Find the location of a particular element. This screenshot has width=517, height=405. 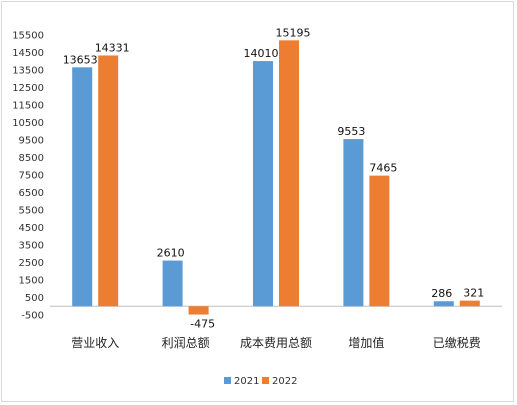

y-tick-label: 7500 is located at coordinates (31, 176).